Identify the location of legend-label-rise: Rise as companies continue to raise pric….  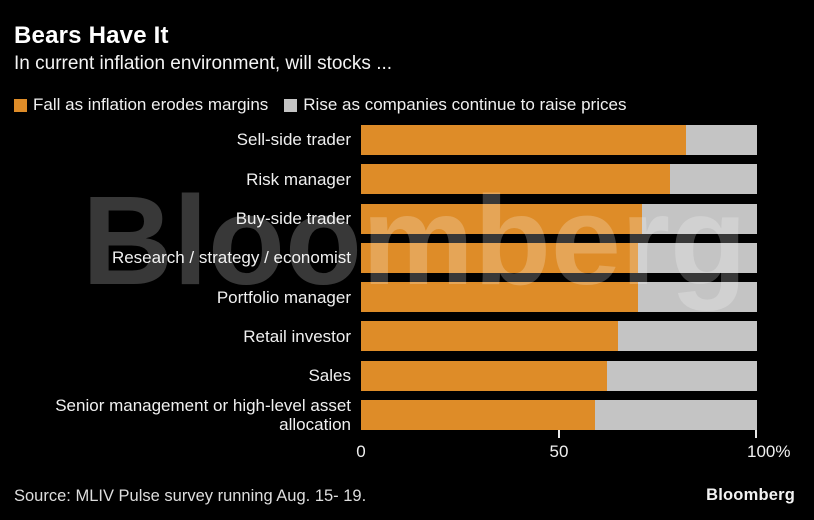
(465, 104).